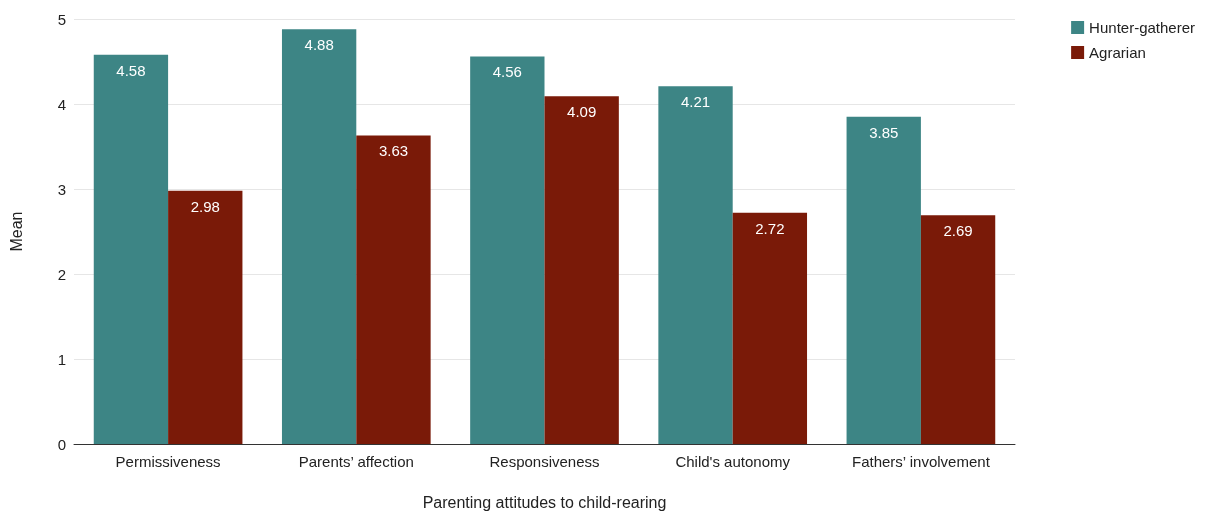  Describe the element at coordinates (61, 19) in the screenshot. I see `y-tick-label: 5` at that location.